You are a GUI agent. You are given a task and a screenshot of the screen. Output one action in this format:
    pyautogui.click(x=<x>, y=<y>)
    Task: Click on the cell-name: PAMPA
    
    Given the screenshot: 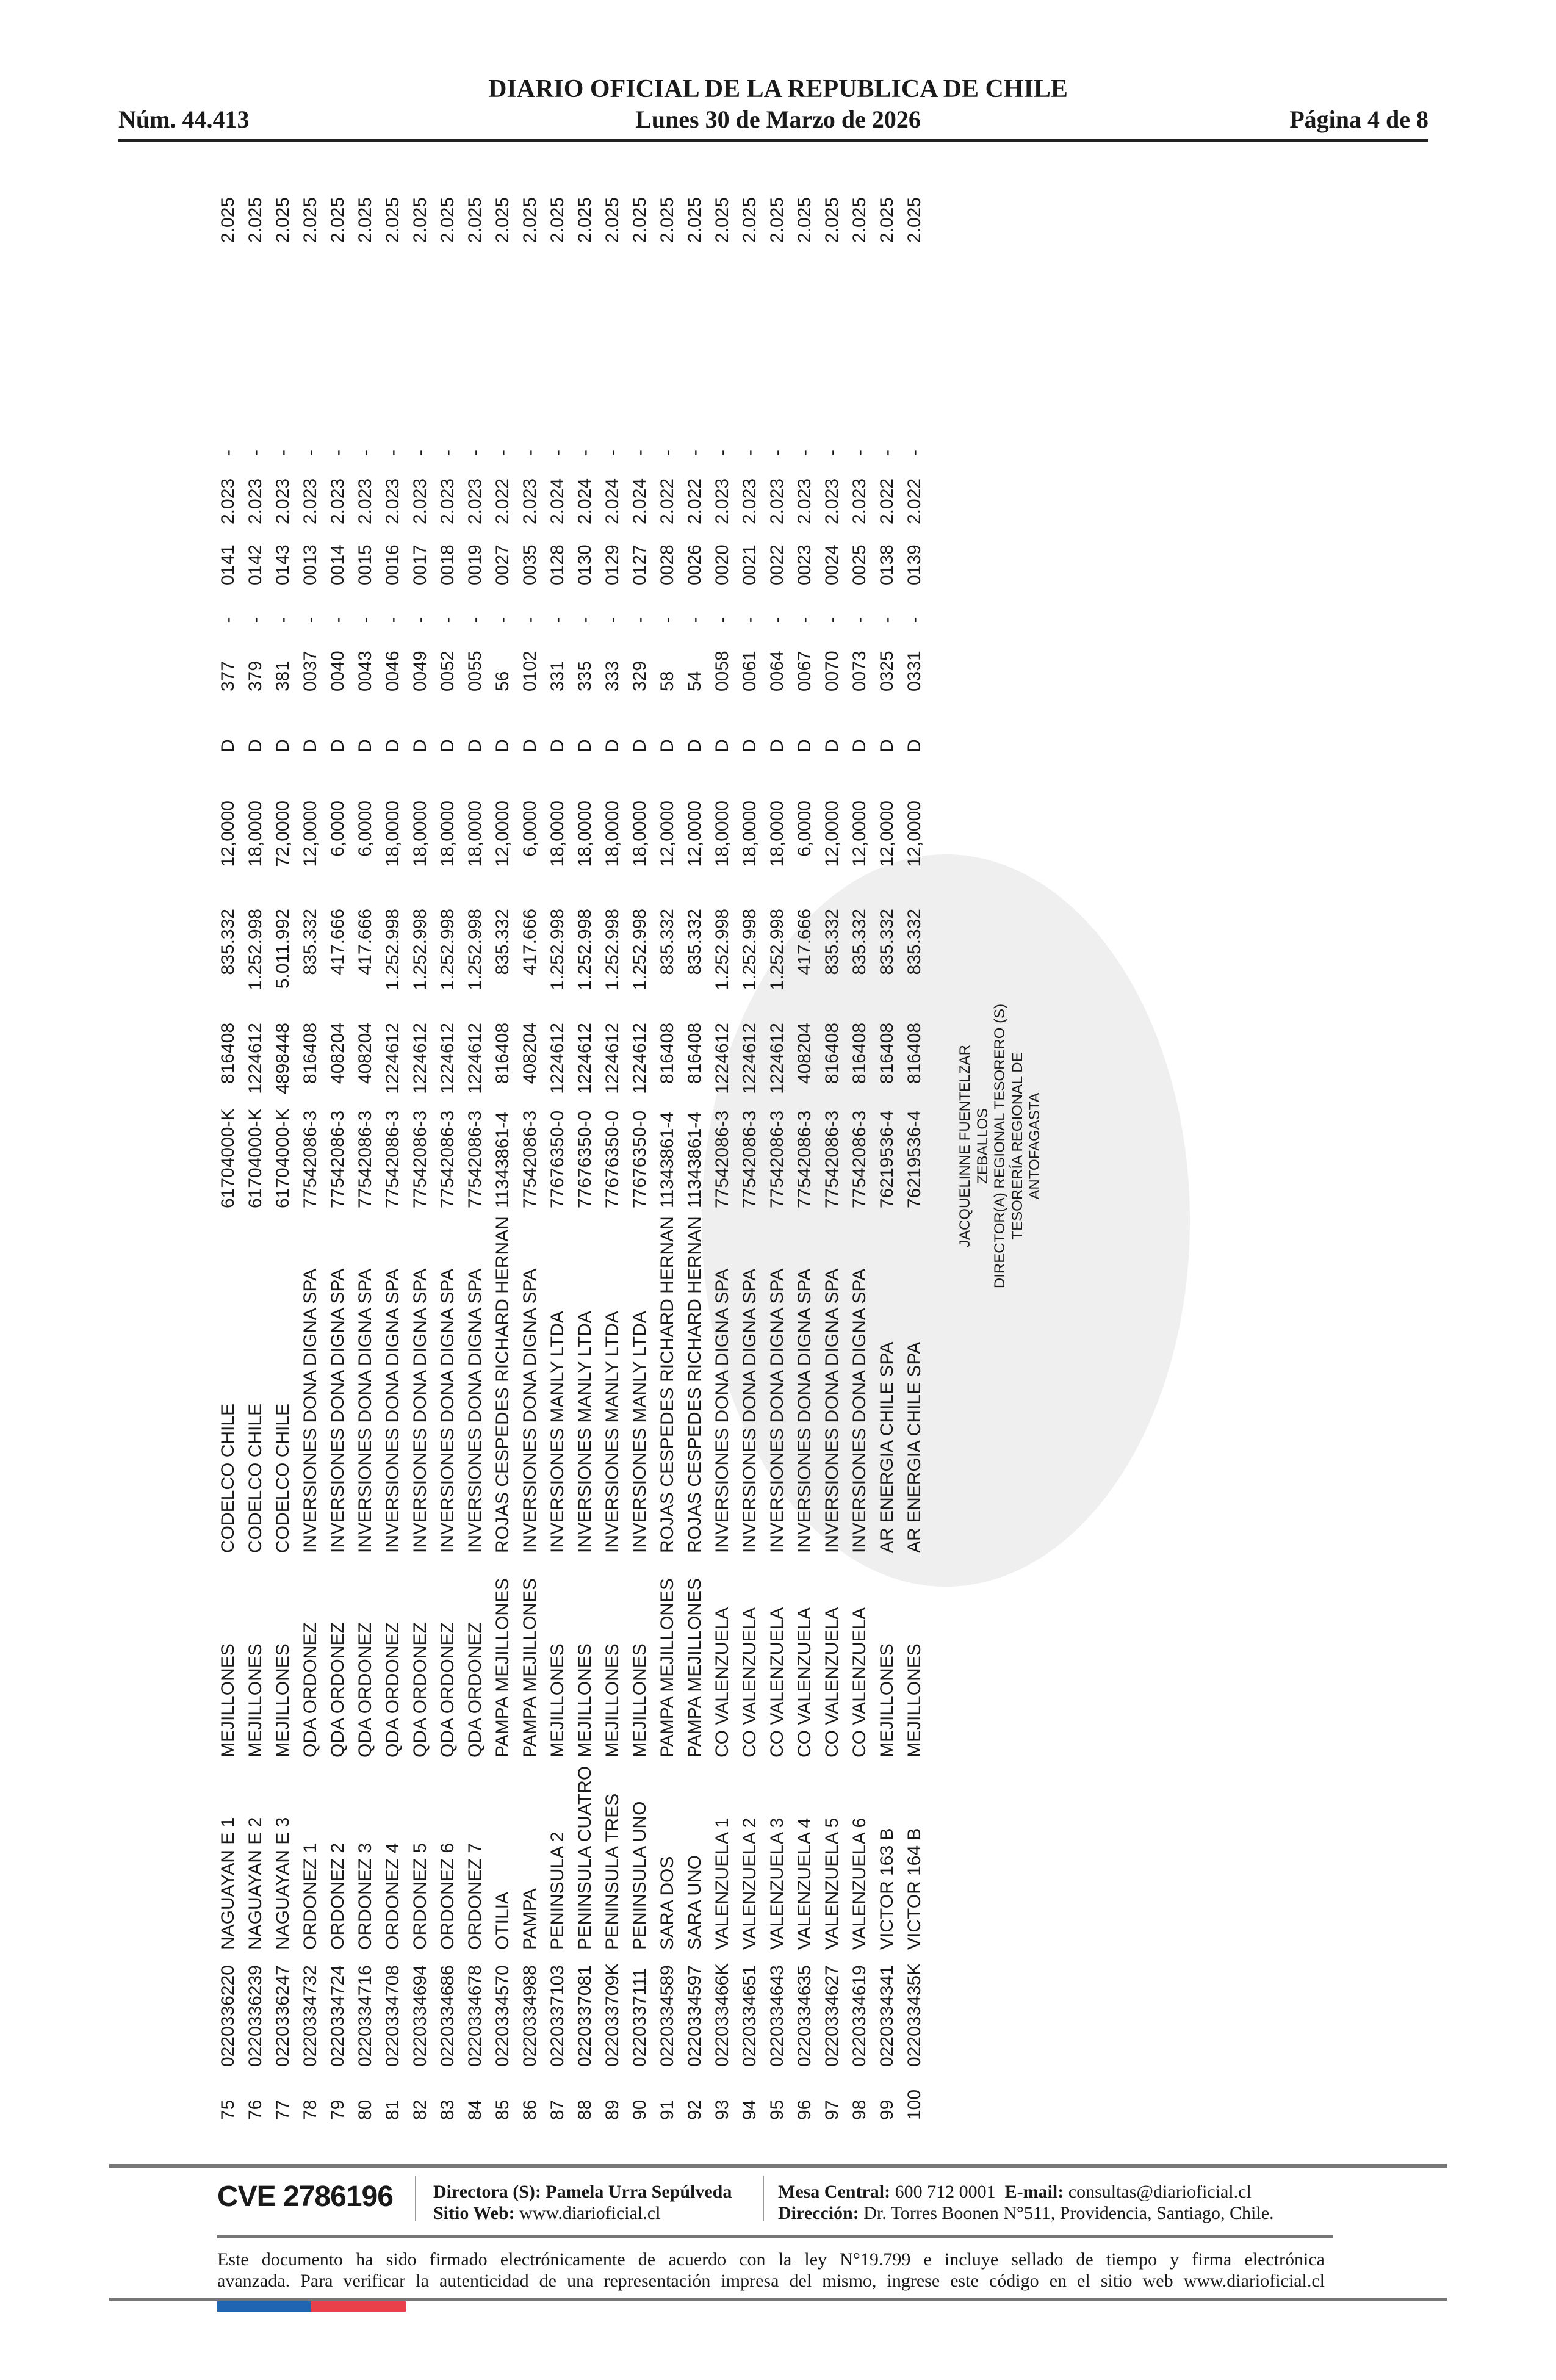 What is the action you would take?
    pyautogui.click(x=530, y=1919)
    